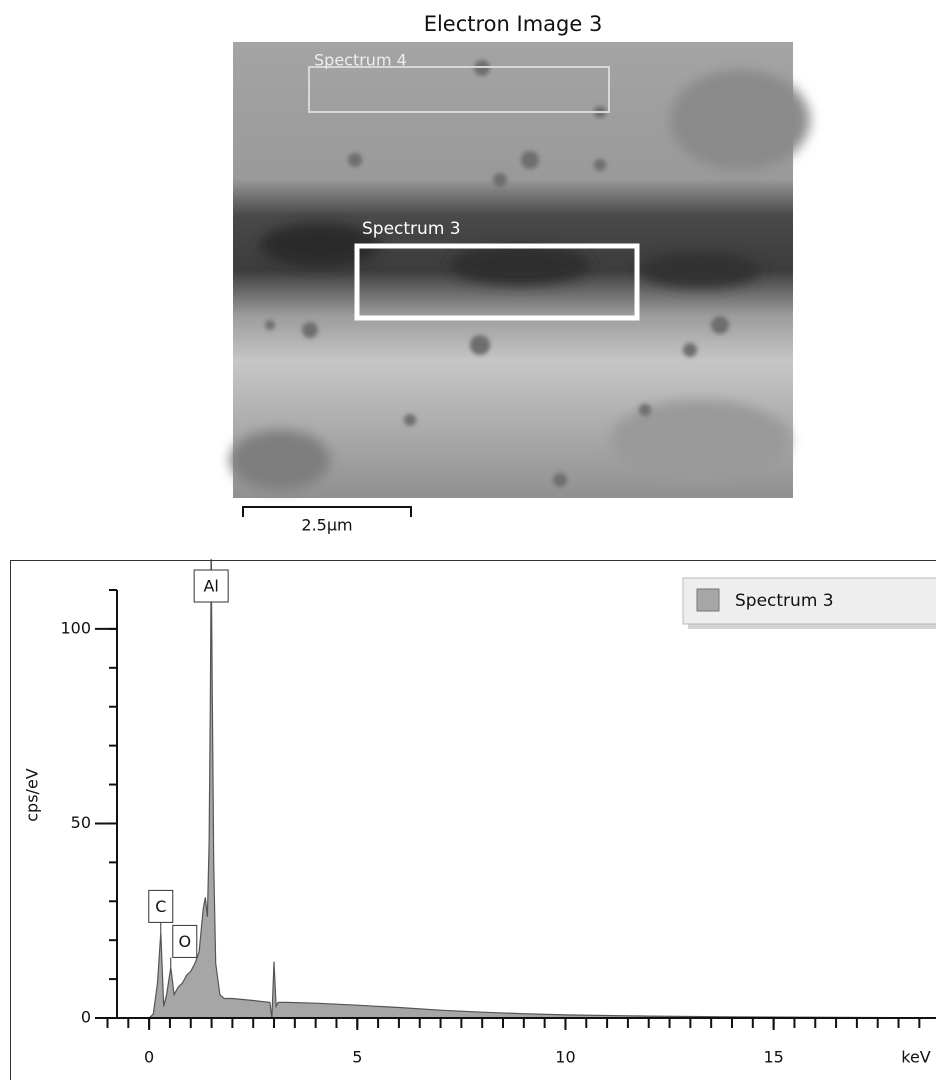 The image size is (936, 1080). I want to click on x-tick-label: 5, so click(357, 1057).